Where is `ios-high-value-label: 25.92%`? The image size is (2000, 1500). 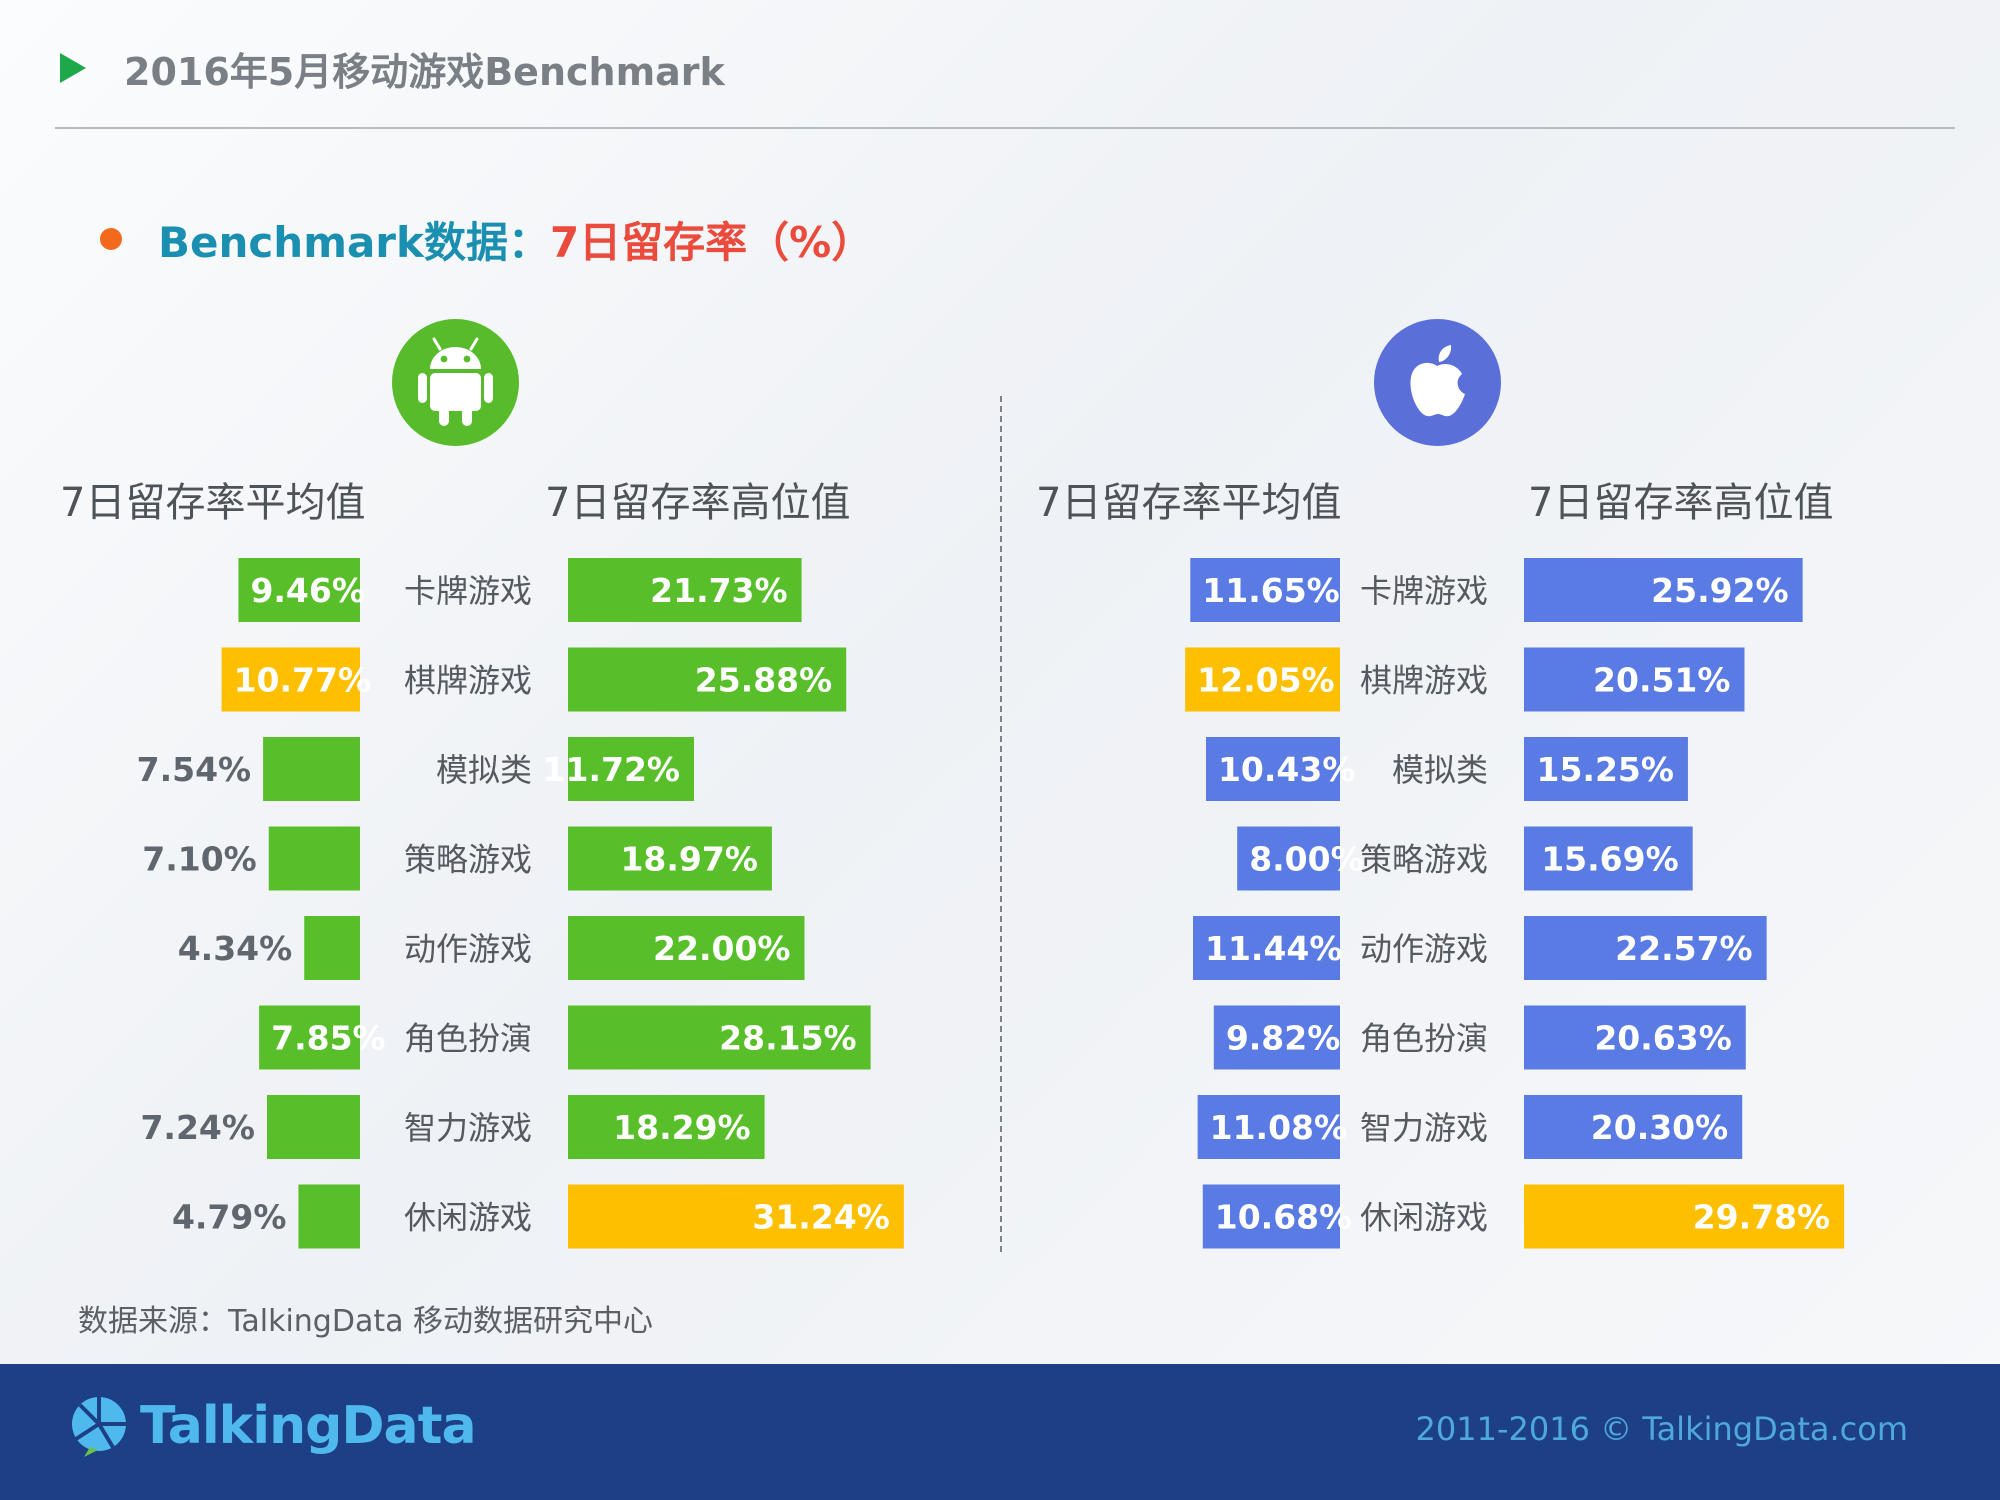
ios-high-value-label: 25.92% is located at coordinates (1719, 590).